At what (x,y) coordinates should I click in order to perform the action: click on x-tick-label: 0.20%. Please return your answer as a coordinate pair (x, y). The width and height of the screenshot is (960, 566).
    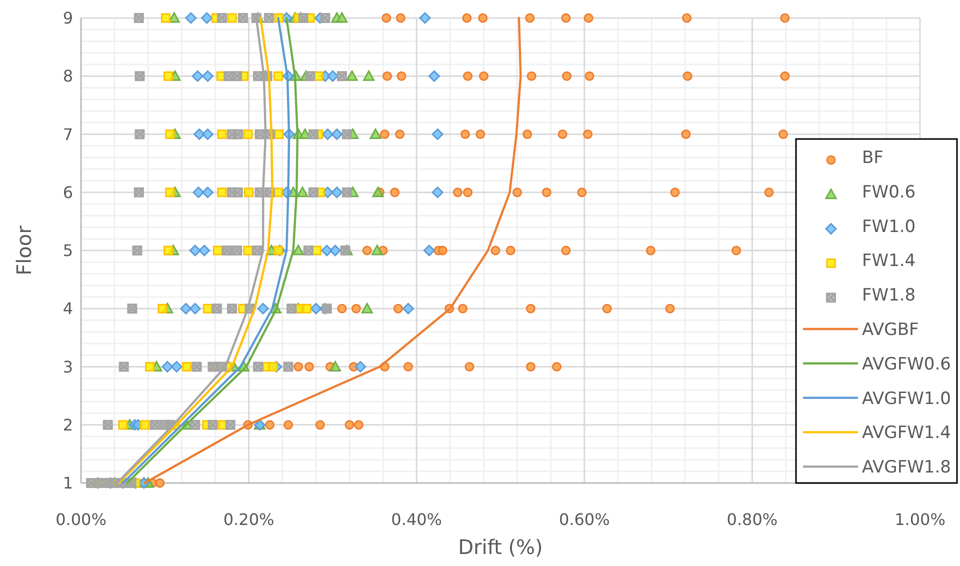
    Looking at the image, I should click on (248, 519).